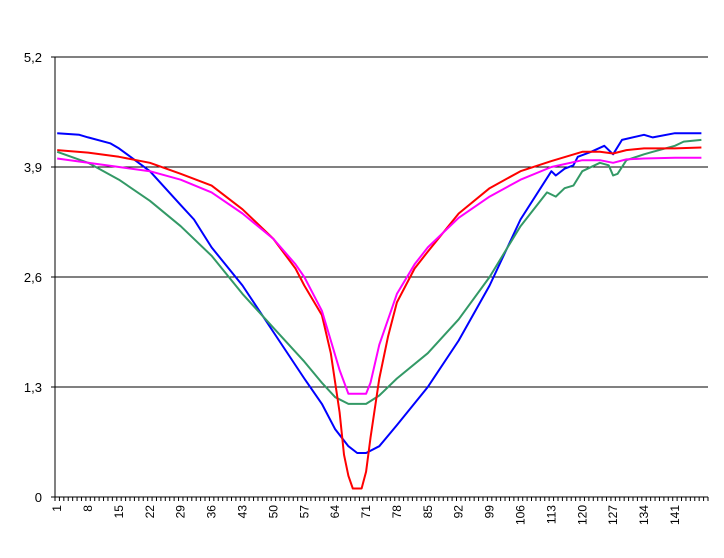 This screenshot has height=558, width=724. What do you see at coordinates (397, 512) in the screenshot?
I see `x-tick-label: 78` at bounding box center [397, 512].